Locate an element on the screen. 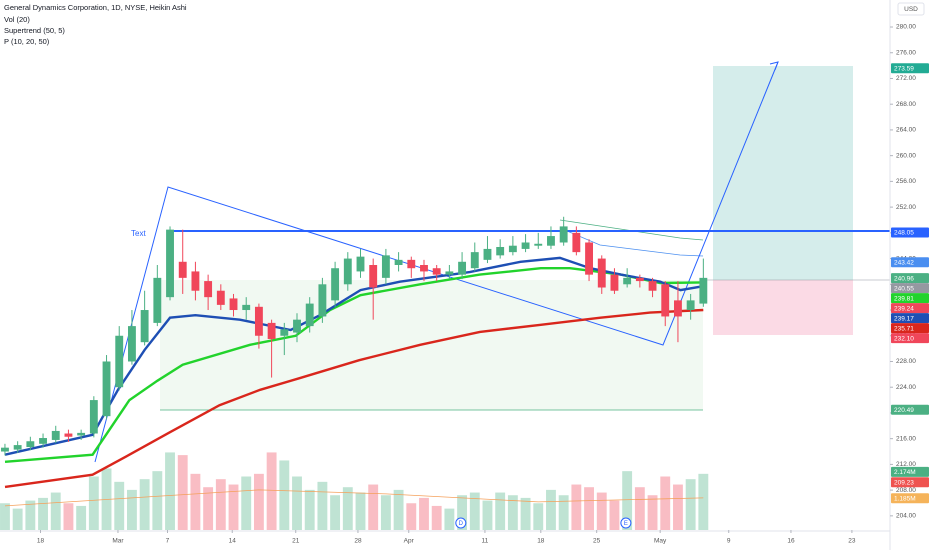 The height and width of the screenshot is (555, 932). y-tick-label: 272.00 is located at coordinates (906, 78).